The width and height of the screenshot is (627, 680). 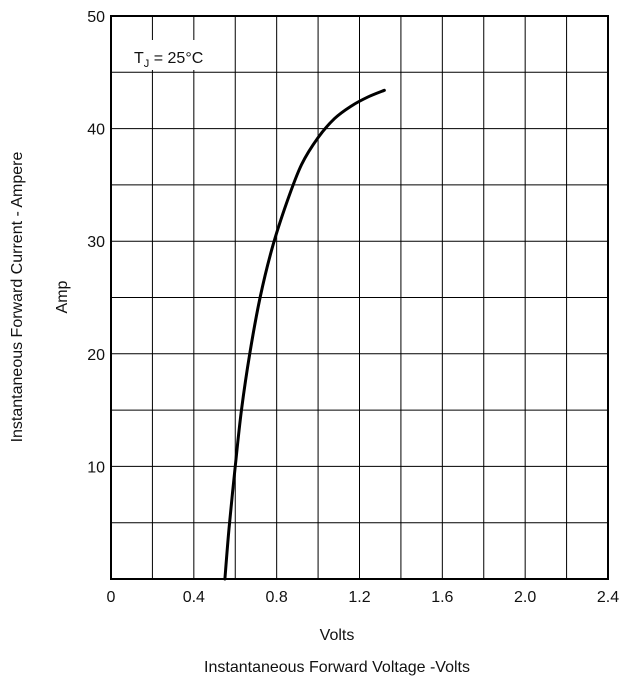 I want to click on annotation-box, so click(x=178, y=55).